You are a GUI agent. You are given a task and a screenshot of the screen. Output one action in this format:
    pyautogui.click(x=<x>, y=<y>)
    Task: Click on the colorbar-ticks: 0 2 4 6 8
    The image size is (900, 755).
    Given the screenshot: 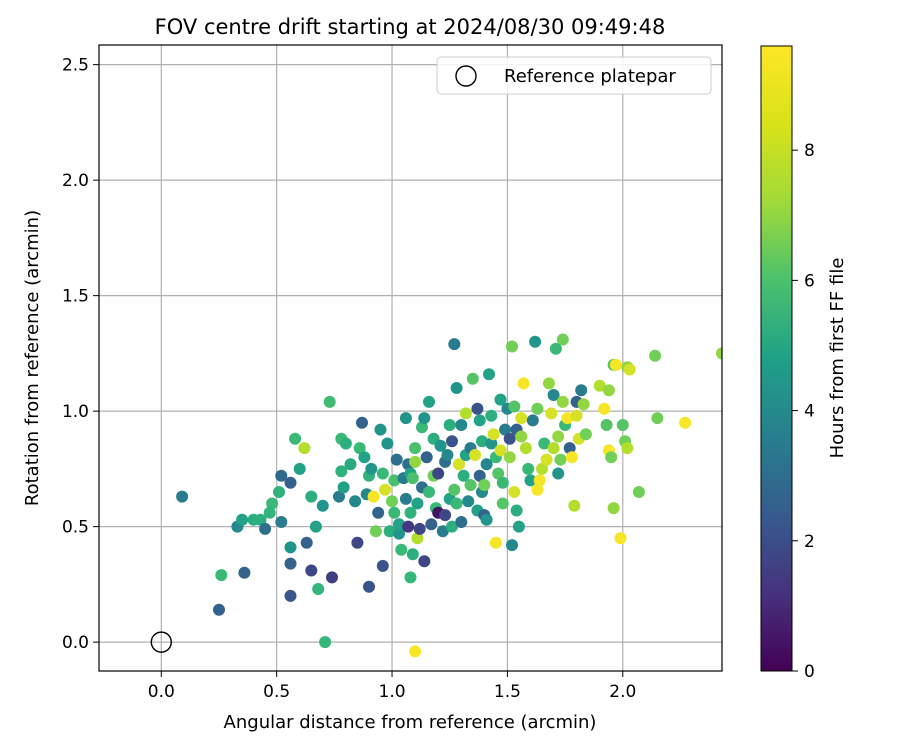 What is the action you would take?
    pyautogui.click(x=803, y=411)
    